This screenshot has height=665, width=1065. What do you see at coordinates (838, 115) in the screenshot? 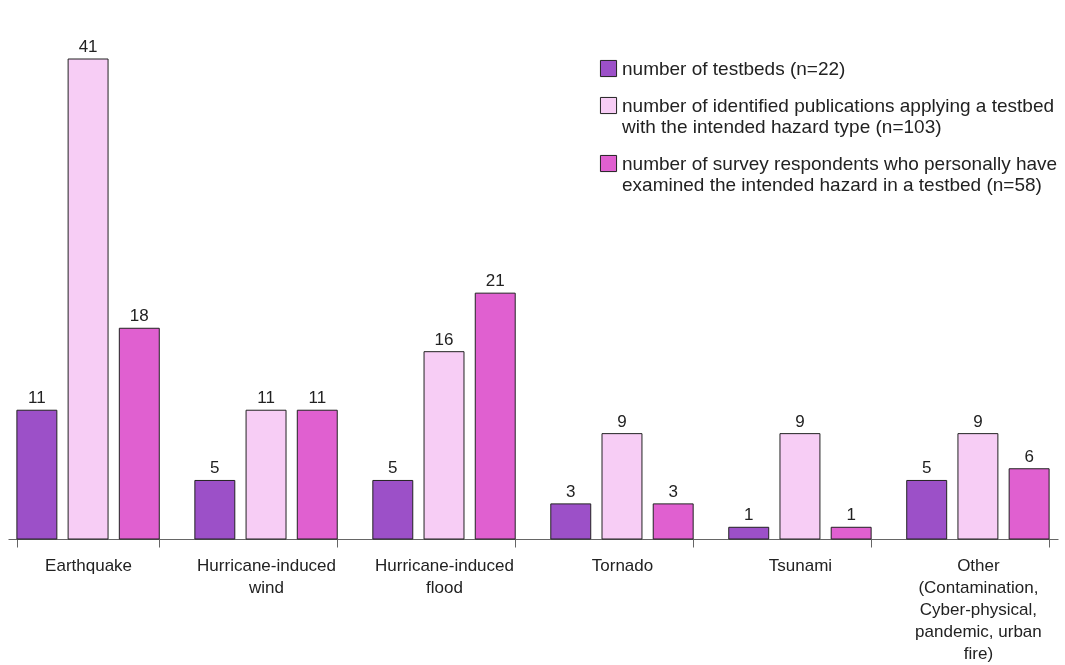
I see `legend-label: number of identified publications applying a testbed with the intended hazard type (n=103)` at bounding box center [838, 115].